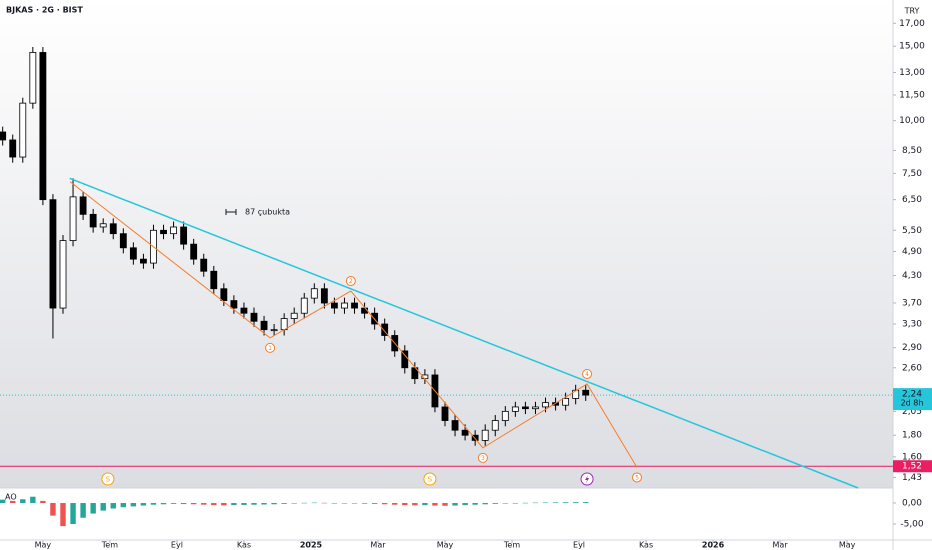 This screenshot has width=932, height=550. Describe the element at coordinates (912, 412) in the screenshot. I see `y-tick-label: 2,05` at that location.